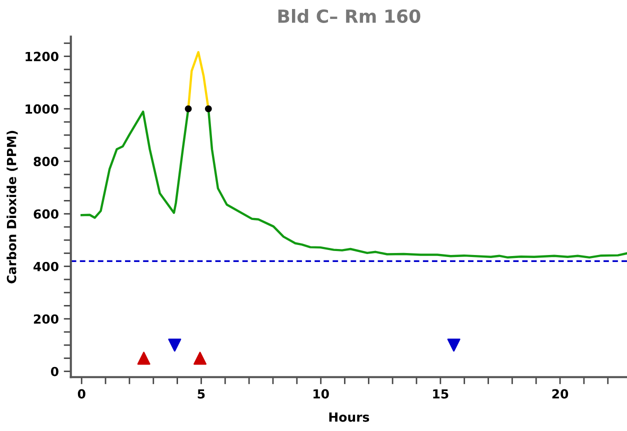 The image size is (627, 431). What do you see at coordinates (54, 371) in the screenshot?
I see `y-tick-label: 0` at bounding box center [54, 371].